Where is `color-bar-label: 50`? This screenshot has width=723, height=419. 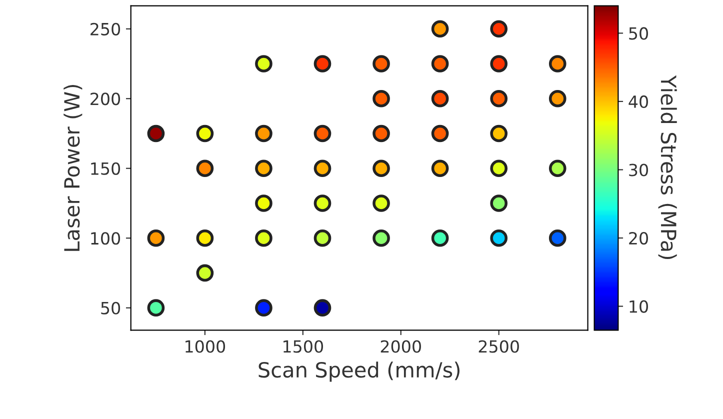
color-bar-label: 50 is located at coordinates (638, 33).